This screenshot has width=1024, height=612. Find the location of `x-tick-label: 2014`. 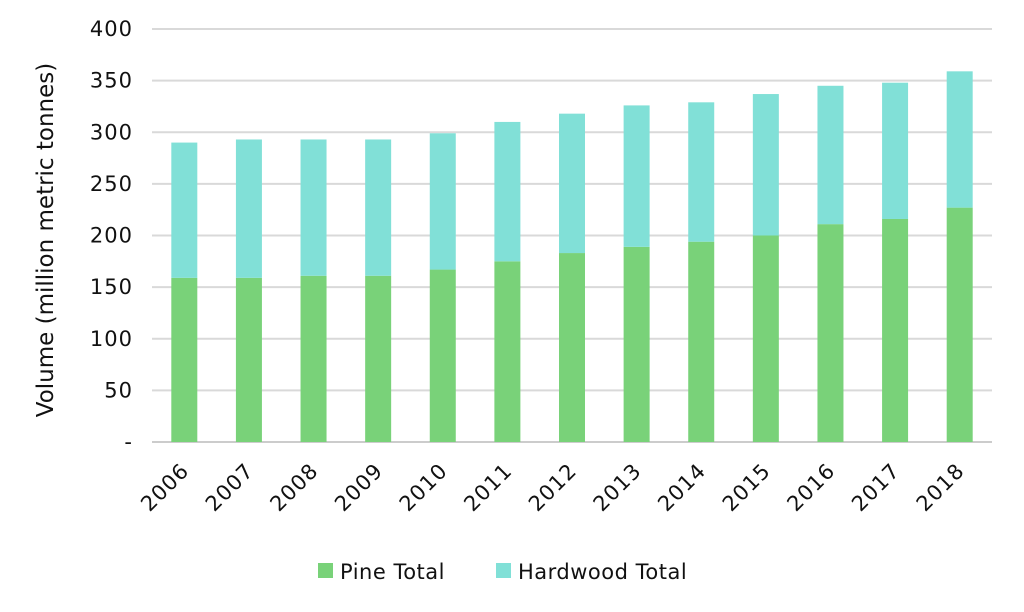

x-tick-label: 2014 is located at coordinates (682, 488).